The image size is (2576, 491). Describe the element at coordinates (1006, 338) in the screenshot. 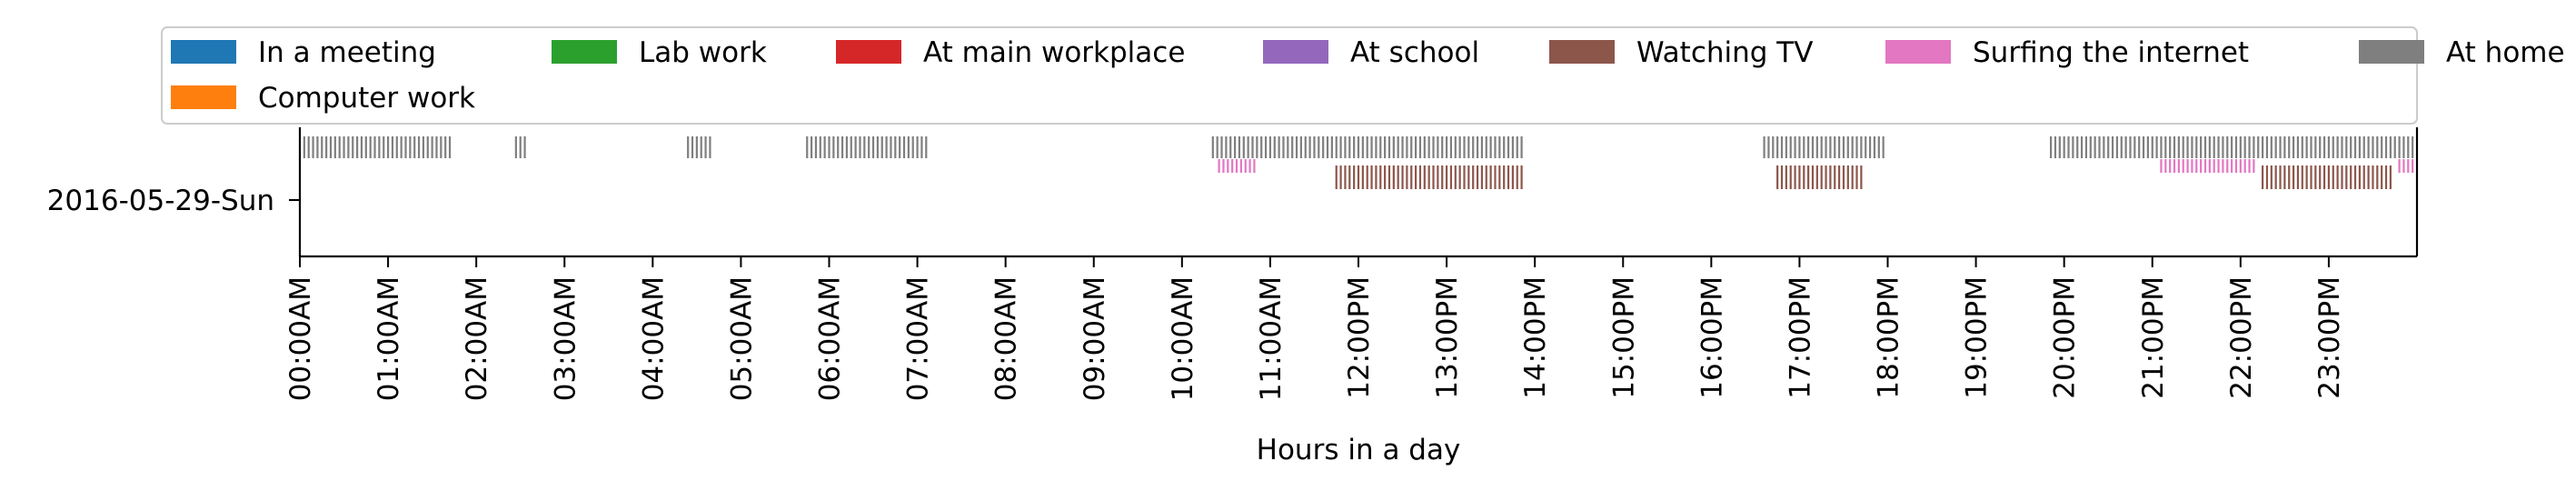

I see `x-tick-label: 08:00AM` at that location.